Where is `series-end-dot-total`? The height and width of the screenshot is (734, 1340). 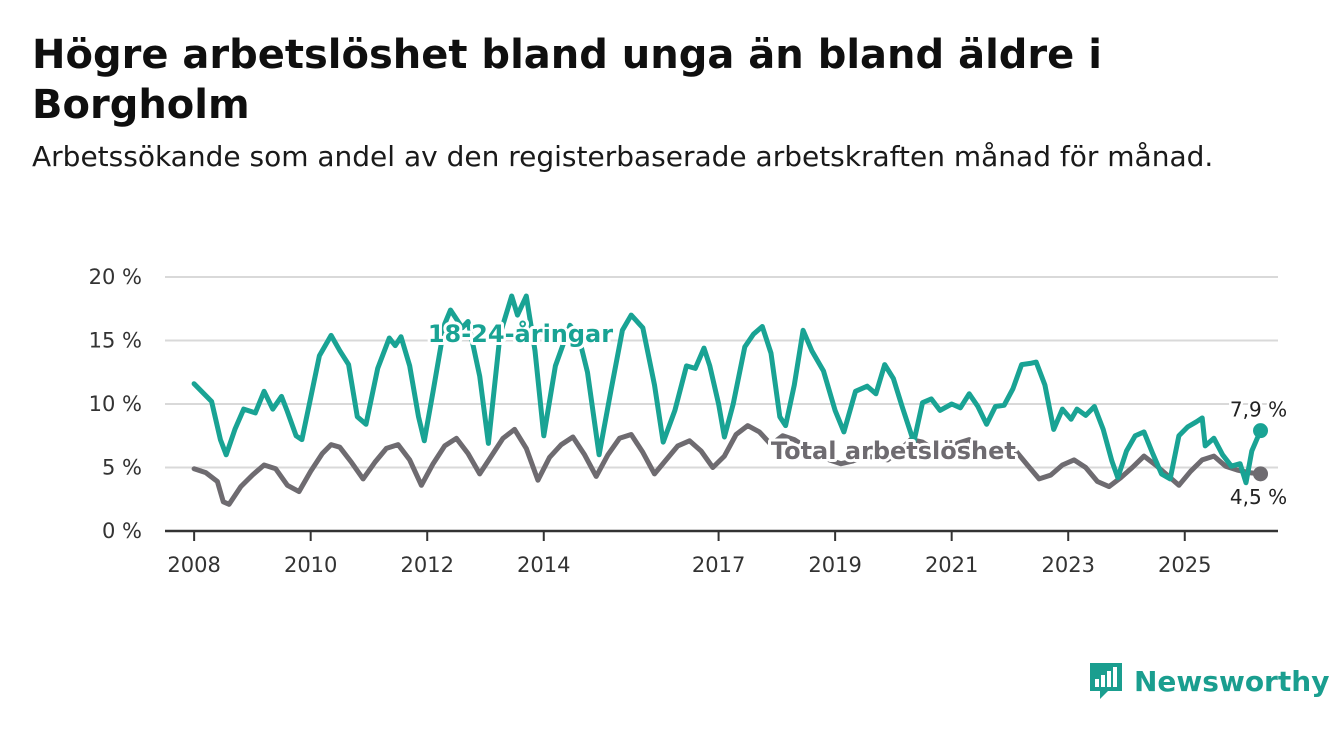 series-end-dot-total is located at coordinates (1261, 474).